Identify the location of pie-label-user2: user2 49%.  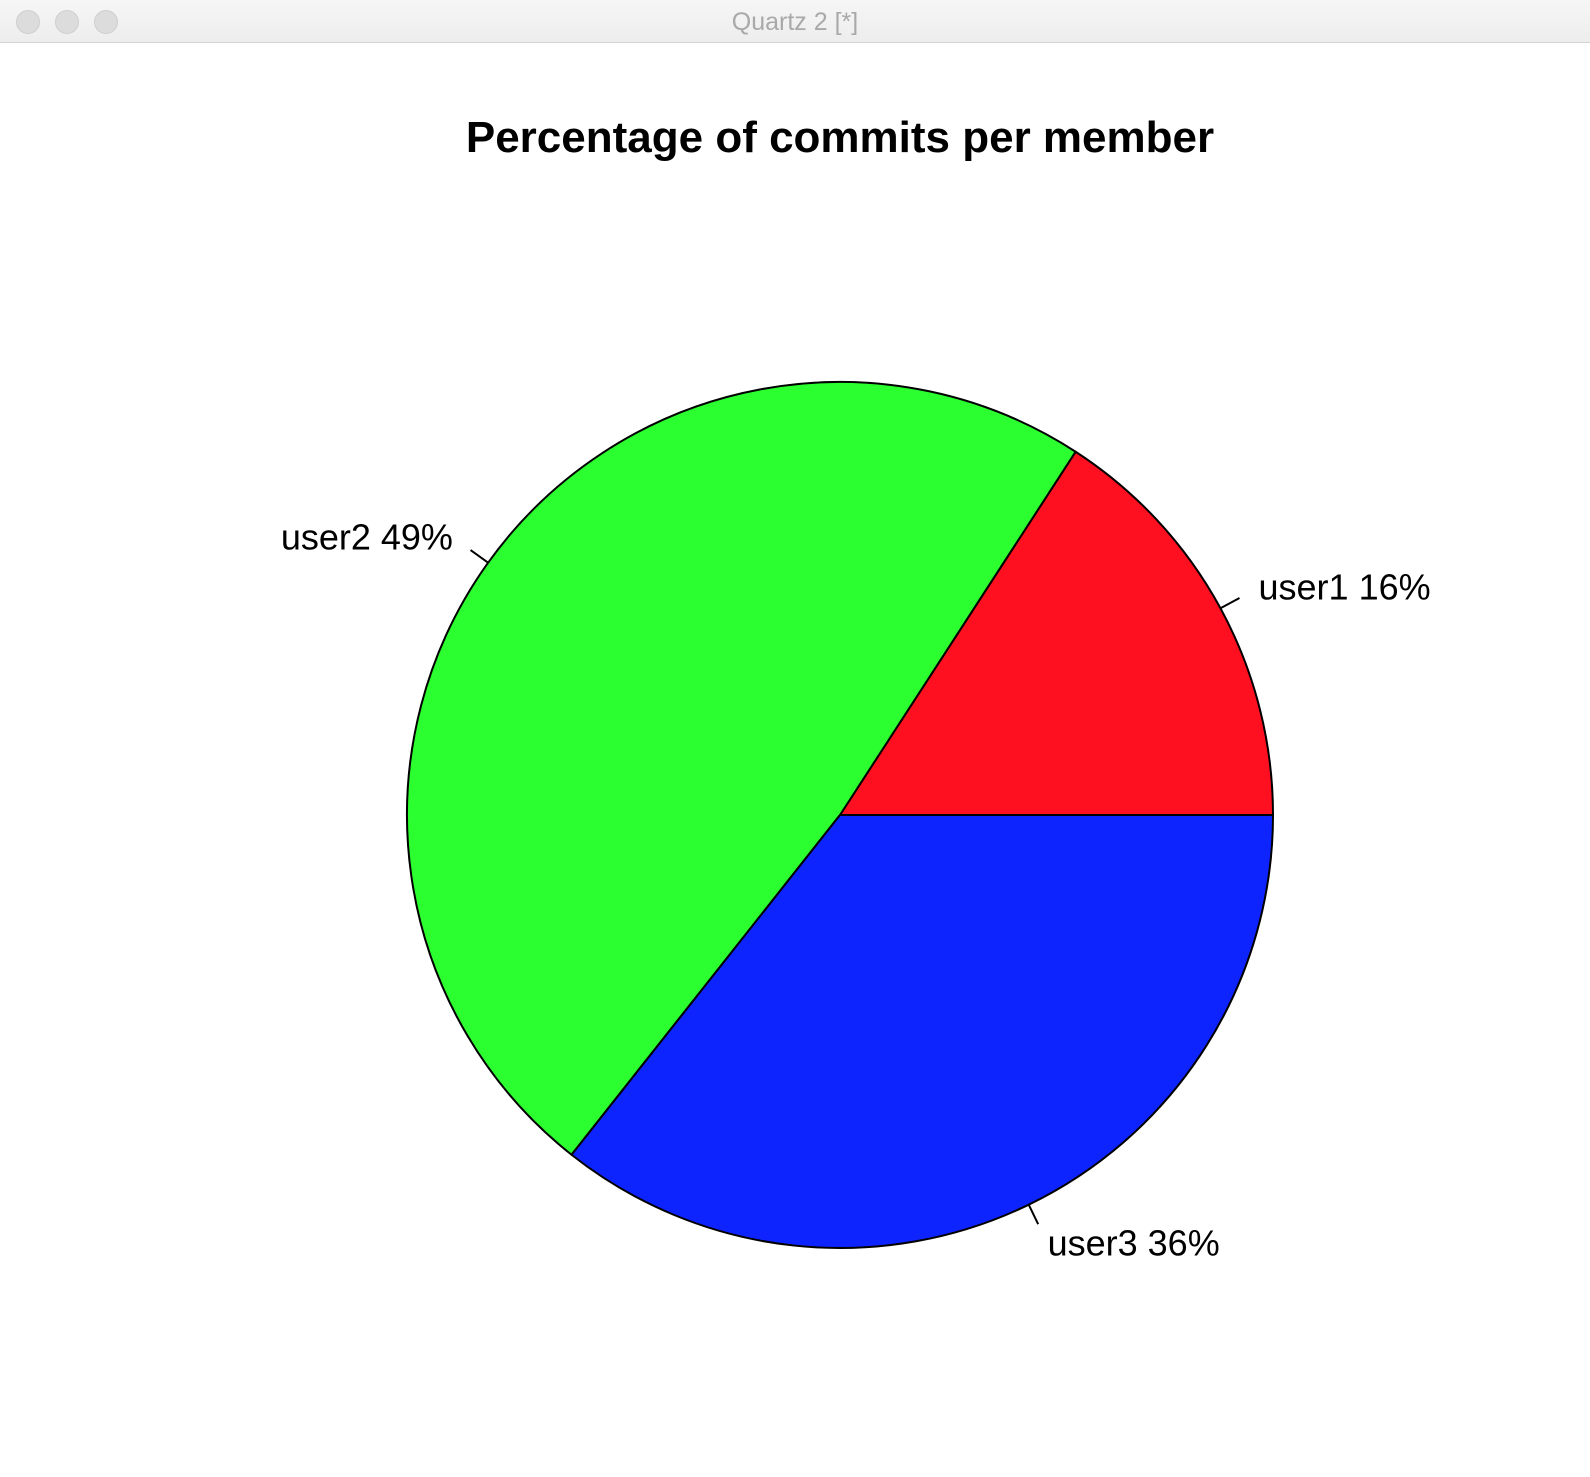
(367, 536).